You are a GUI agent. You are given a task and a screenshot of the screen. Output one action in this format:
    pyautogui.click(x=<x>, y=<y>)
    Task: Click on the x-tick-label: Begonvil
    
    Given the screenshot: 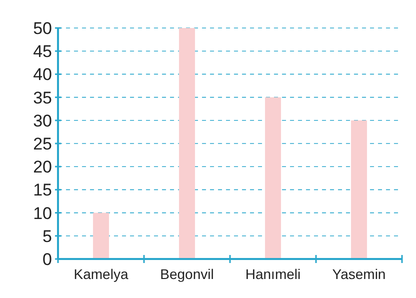 What is the action you would take?
    pyautogui.click(x=187, y=274)
    